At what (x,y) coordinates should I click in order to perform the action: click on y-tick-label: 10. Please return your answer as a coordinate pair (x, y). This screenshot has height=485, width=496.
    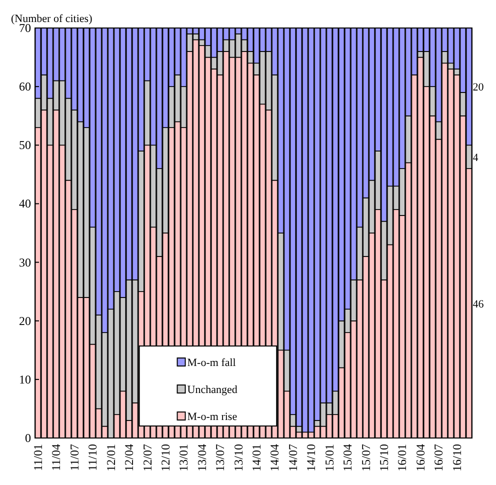
    Looking at the image, I should click on (25, 379).